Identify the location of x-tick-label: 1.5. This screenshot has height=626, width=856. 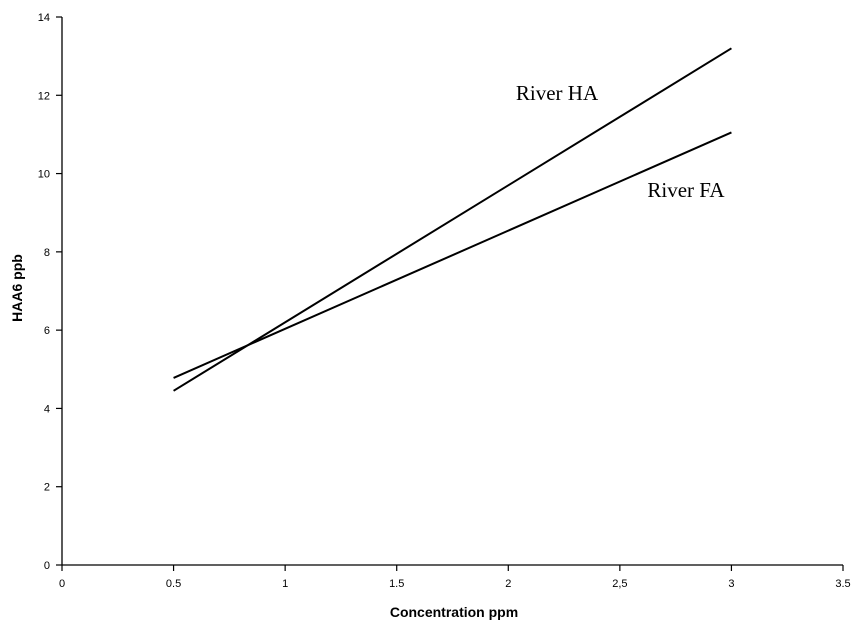
(396, 584).